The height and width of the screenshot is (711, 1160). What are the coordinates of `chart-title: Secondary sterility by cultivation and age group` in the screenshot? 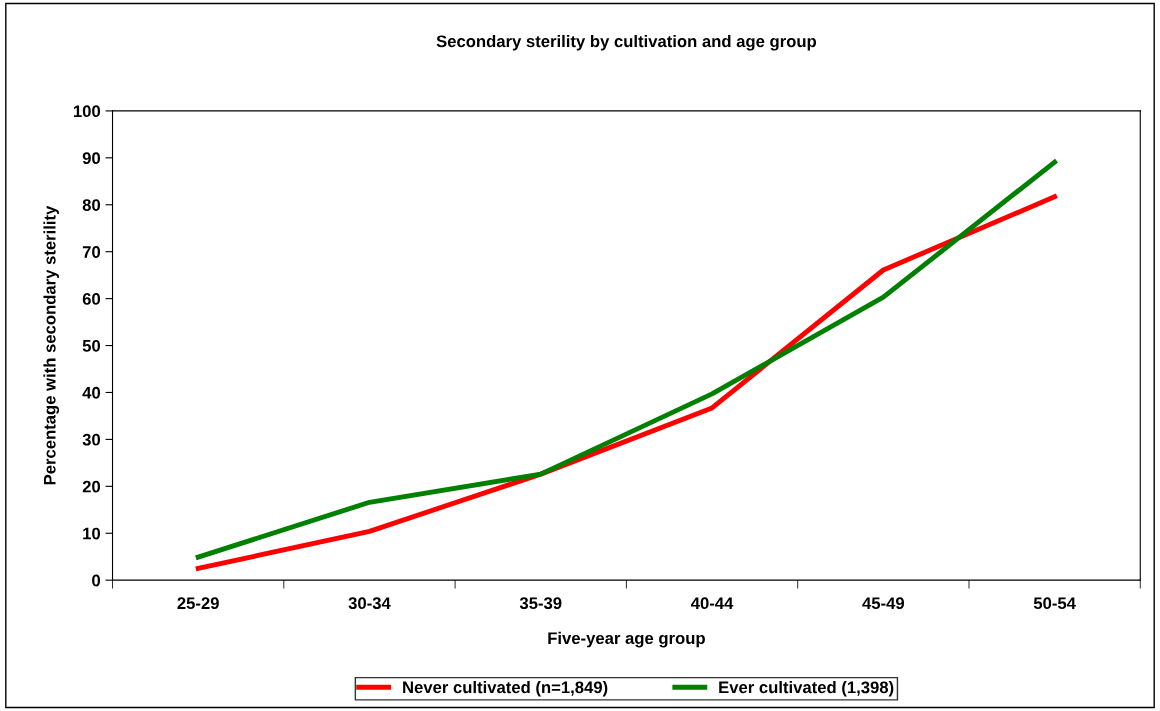 It's located at (626, 42).